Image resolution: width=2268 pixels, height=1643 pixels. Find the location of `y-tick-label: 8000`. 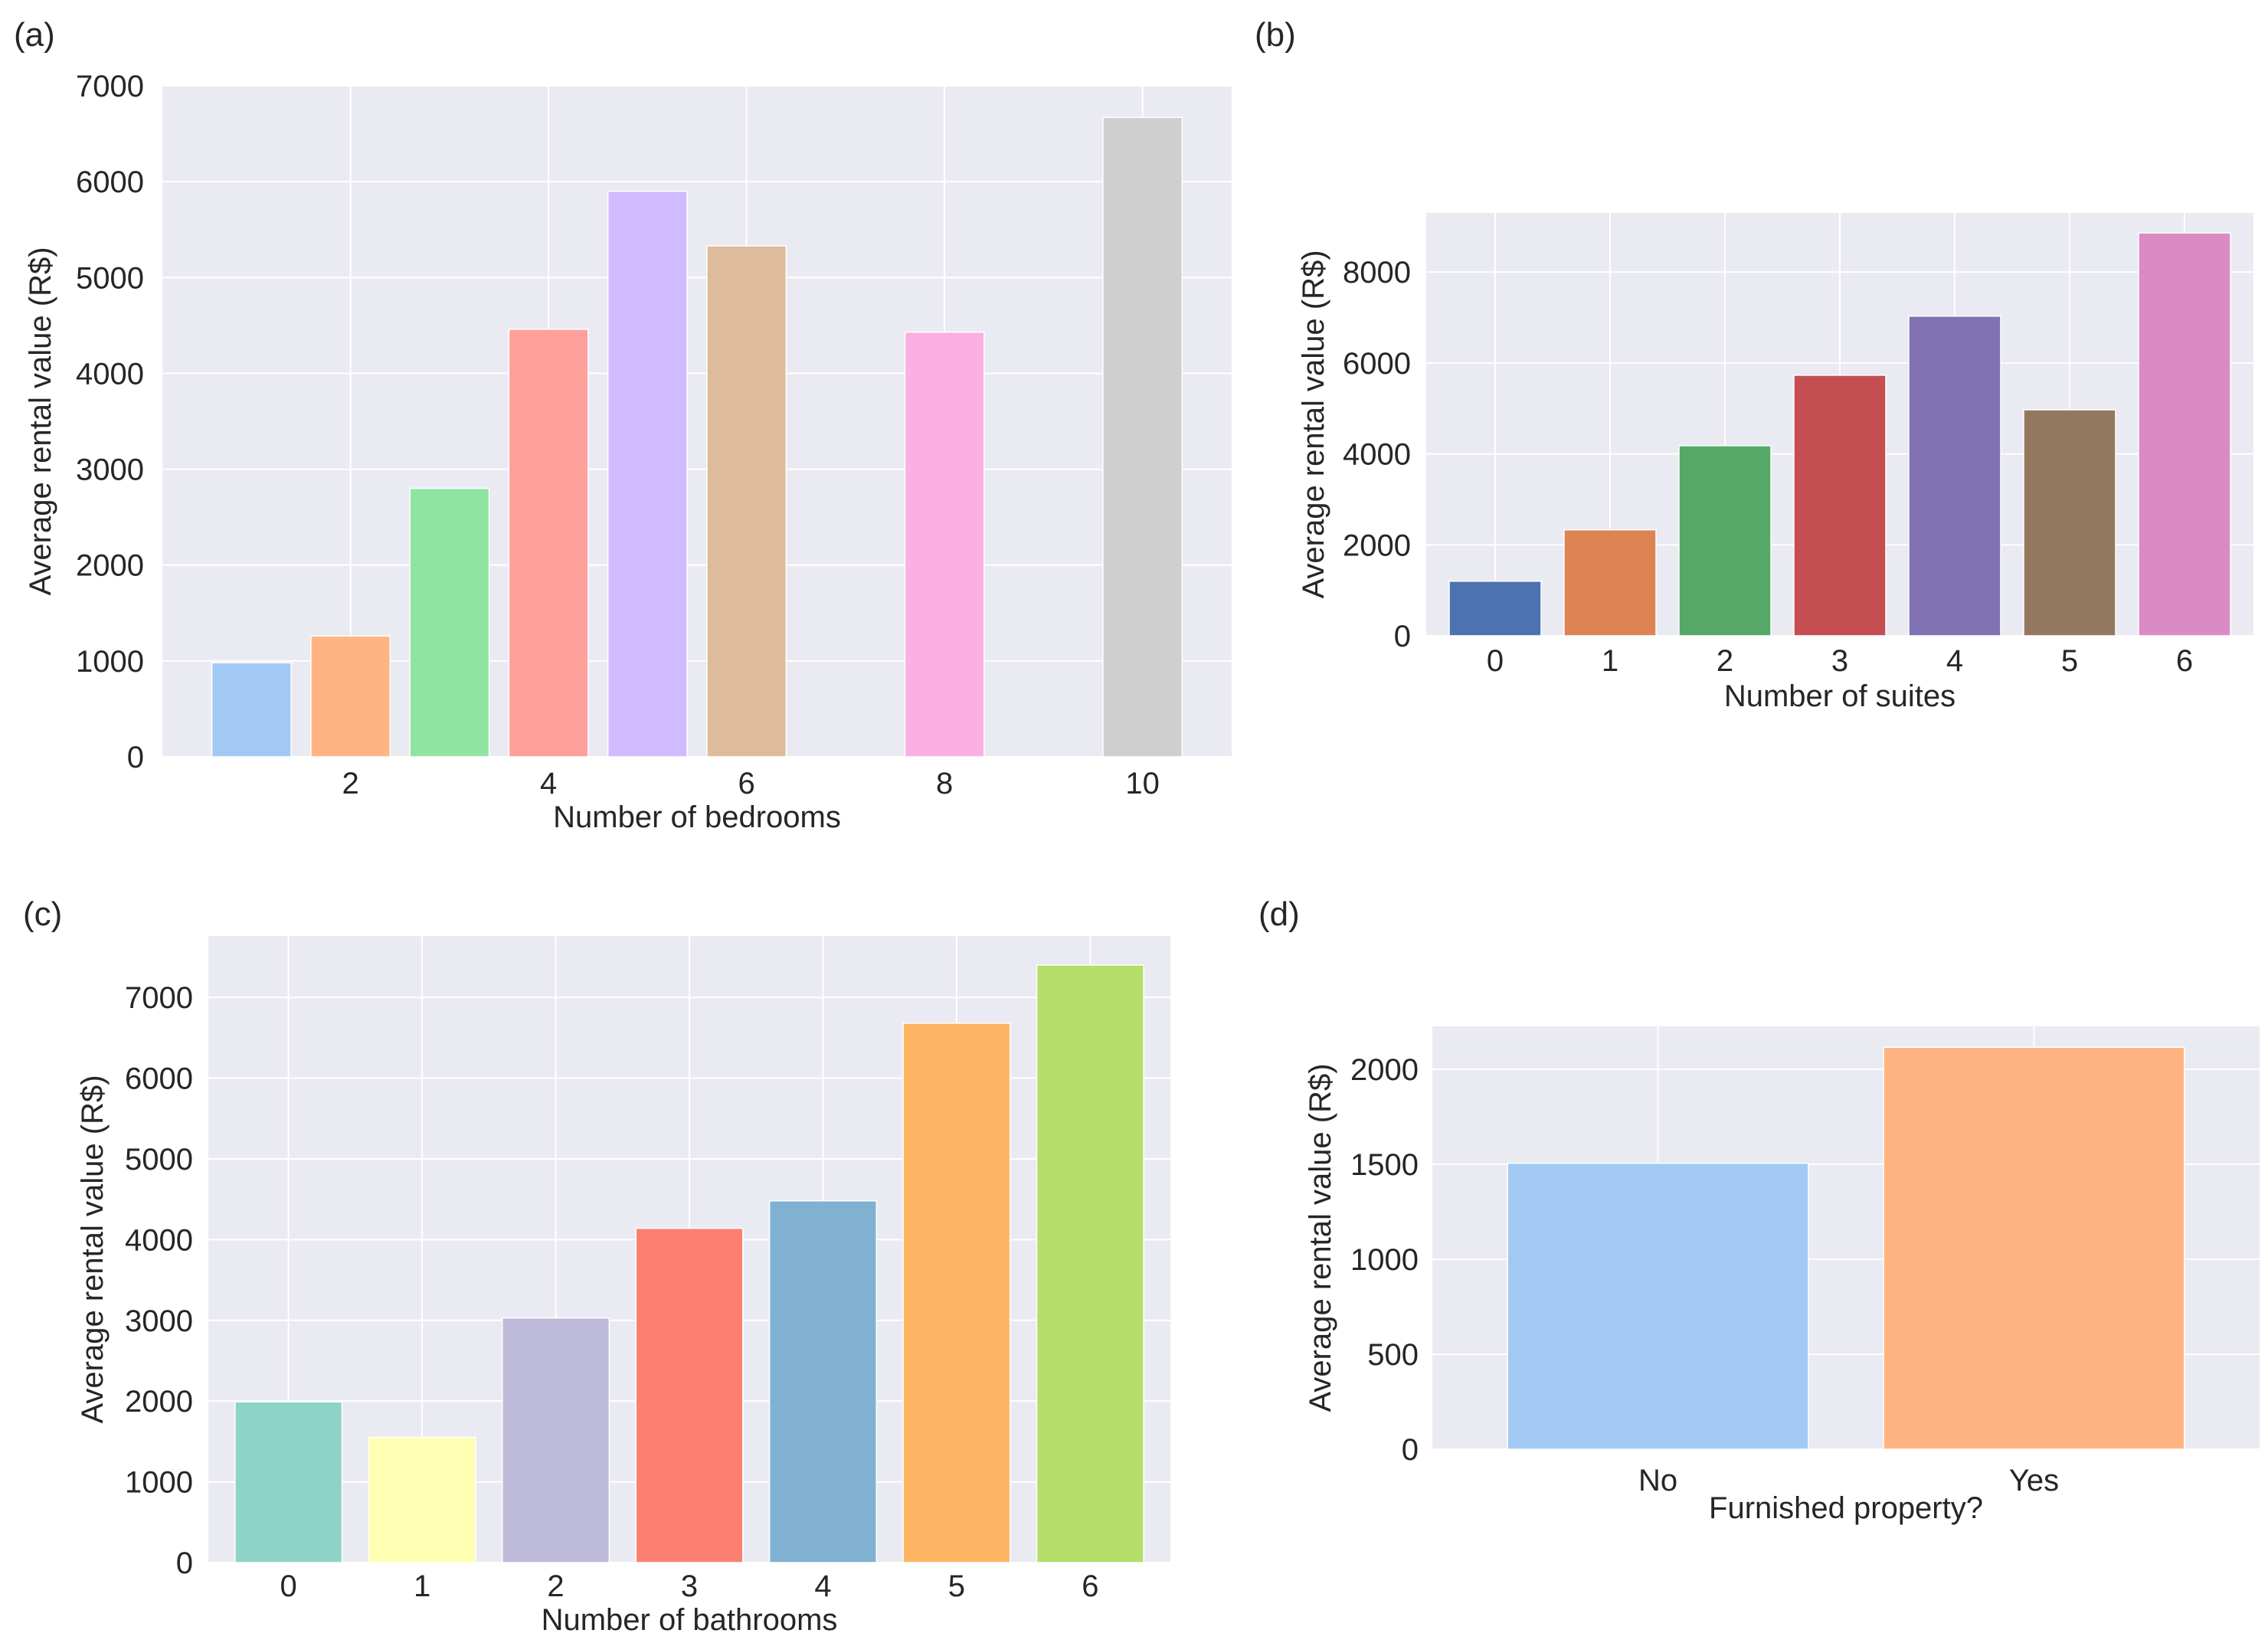

y-tick-label: 8000 is located at coordinates (1377, 273).